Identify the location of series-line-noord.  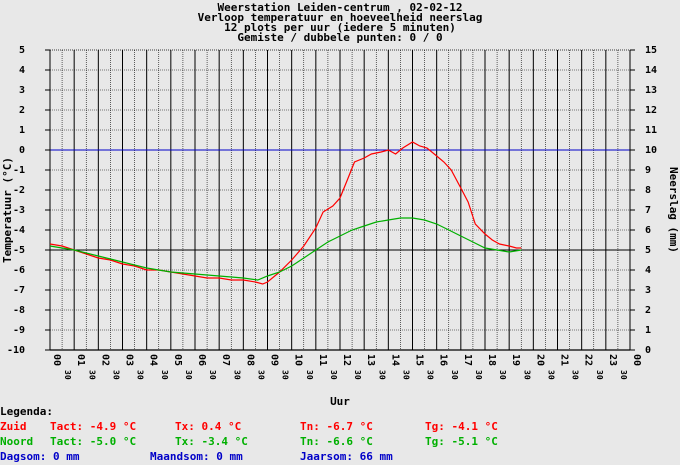
(285, 249).